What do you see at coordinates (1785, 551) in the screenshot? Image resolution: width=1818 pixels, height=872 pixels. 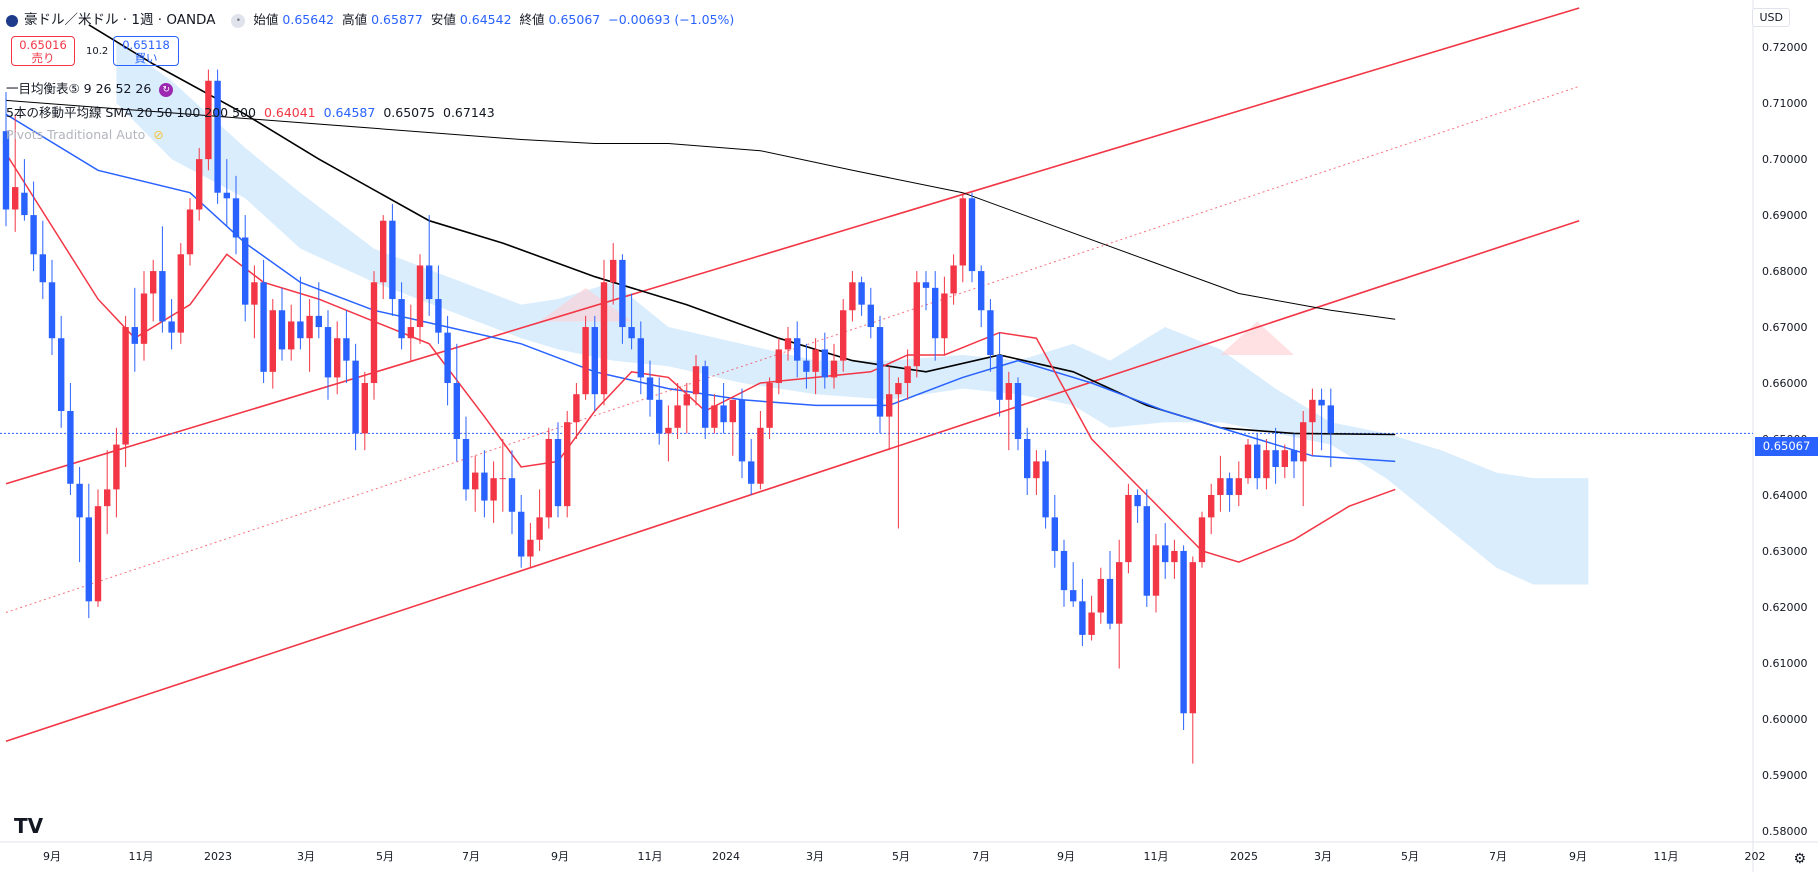 I see `price-tick-label: 0.63000` at bounding box center [1785, 551].